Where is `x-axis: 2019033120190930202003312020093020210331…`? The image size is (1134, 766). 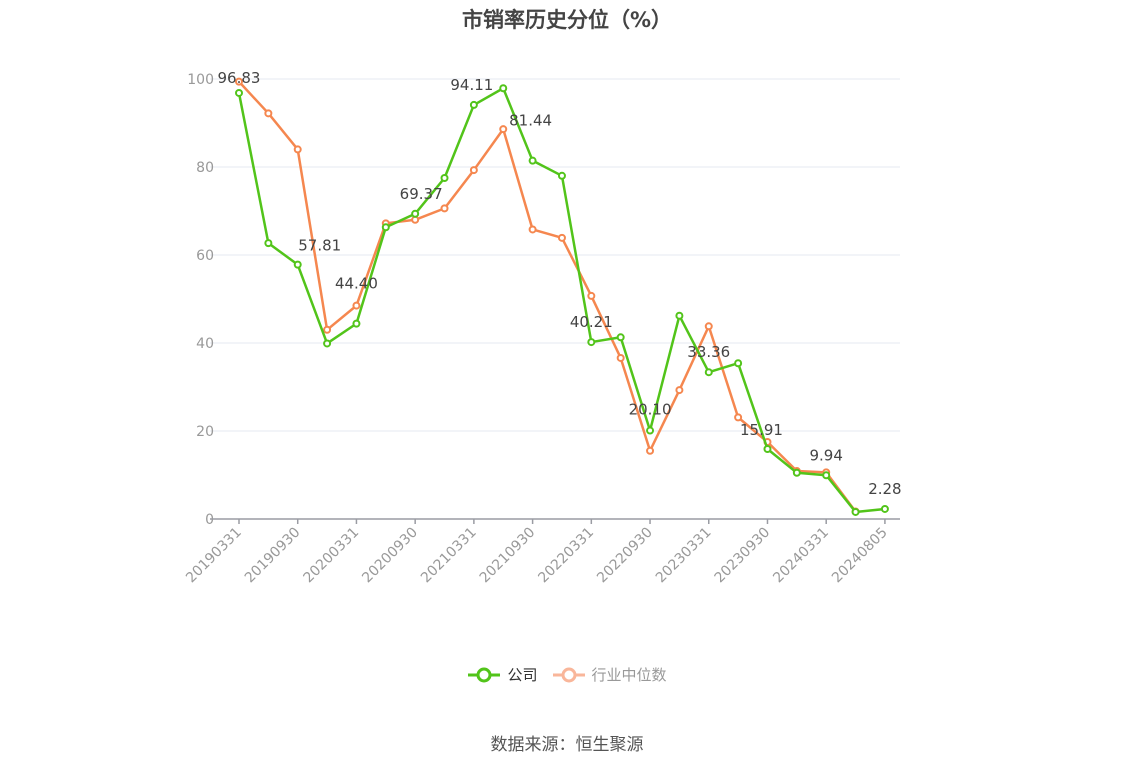 x-axis: 2019033120190930202003312020093020210331… is located at coordinates (541, 552).